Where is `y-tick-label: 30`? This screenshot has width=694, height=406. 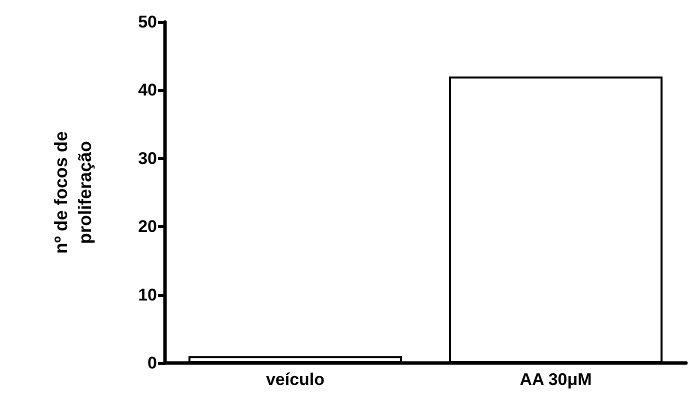 y-tick-label: 30 is located at coordinates (147, 158).